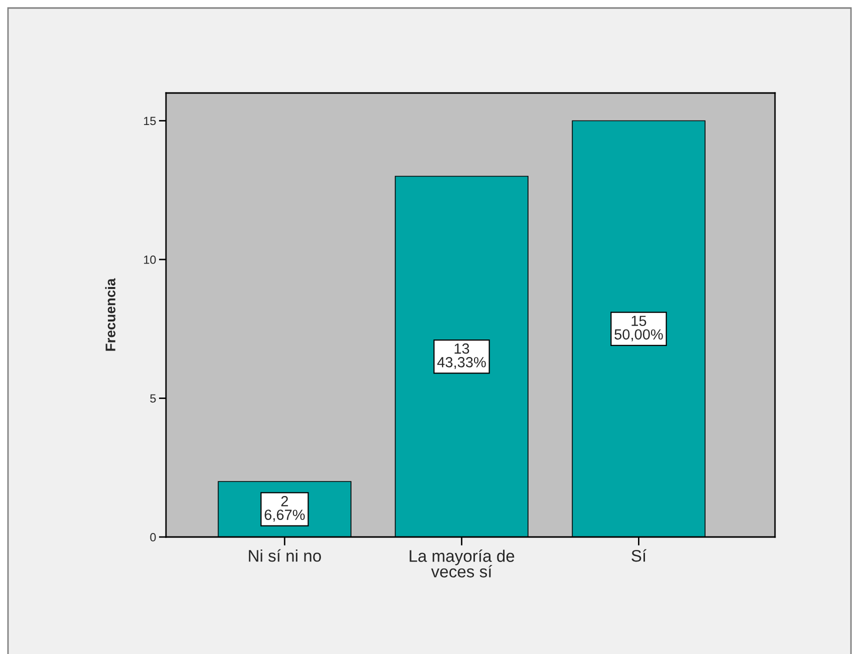 The width and height of the screenshot is (854, 654). I want to click on data-label: 15 50,00%, so click(638, 329).